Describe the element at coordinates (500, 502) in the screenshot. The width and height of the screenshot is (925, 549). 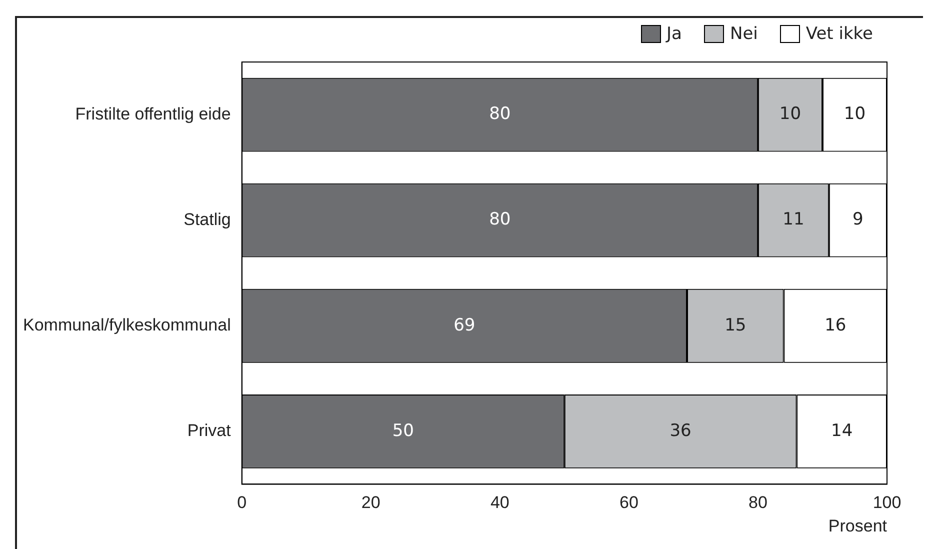
I see `x-tick-label: 40` at that location.